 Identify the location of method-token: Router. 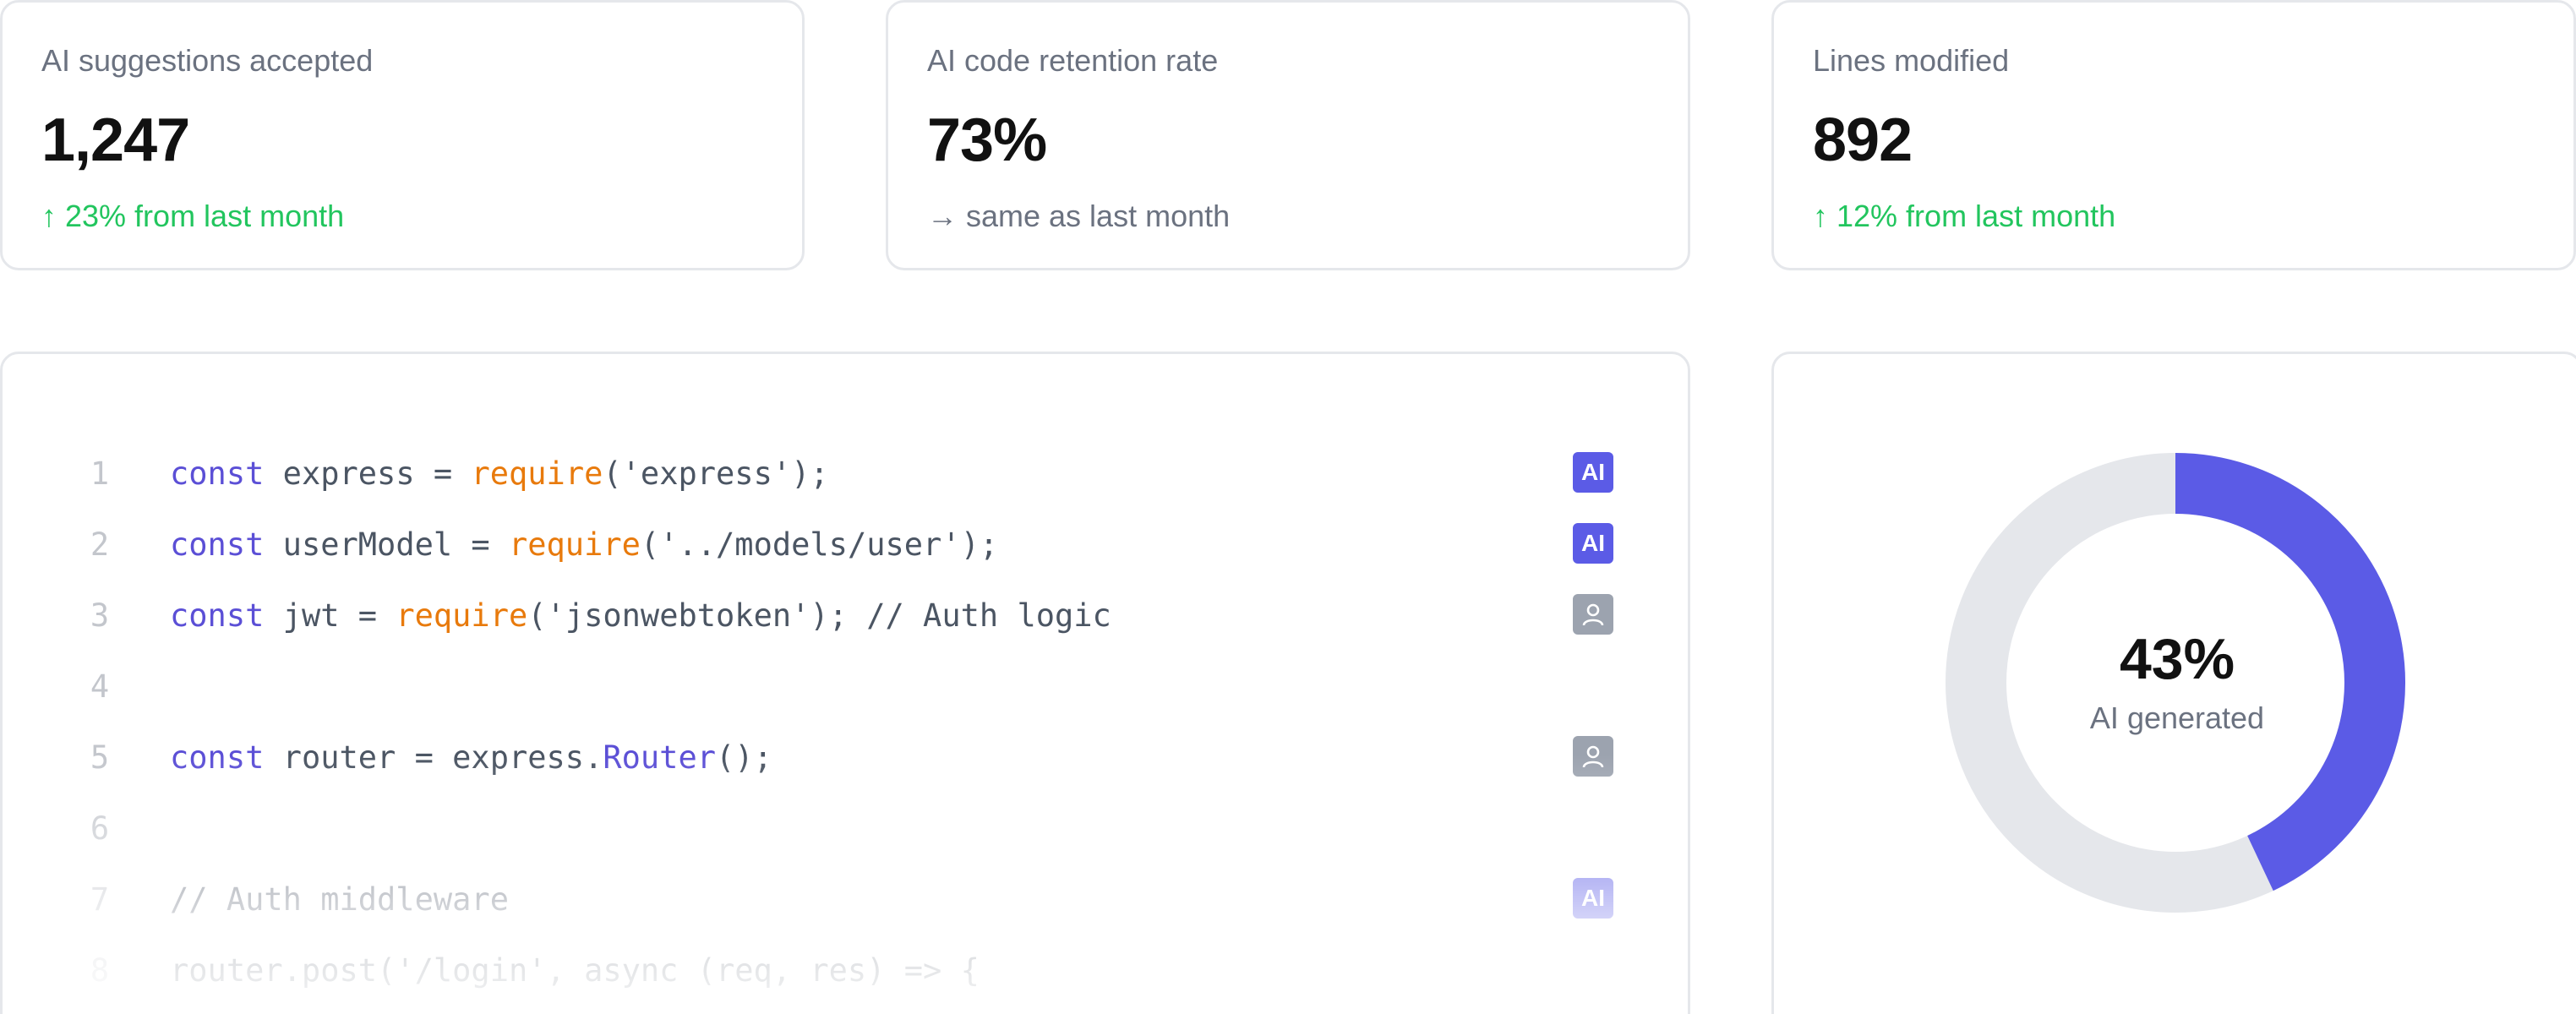
(660, 757).